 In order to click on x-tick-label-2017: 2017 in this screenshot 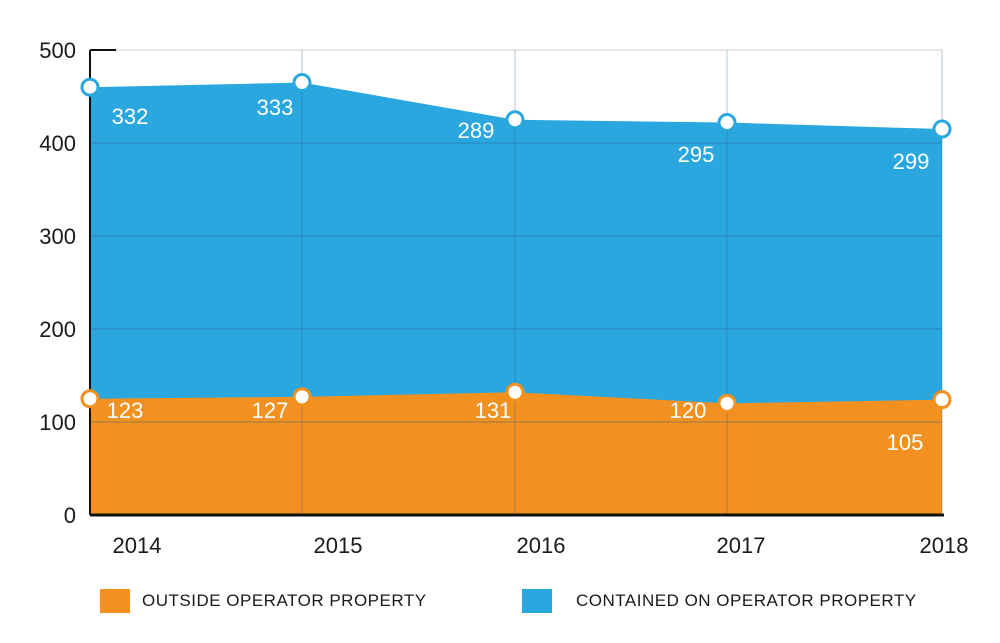, I will do `click(741, 545)`.